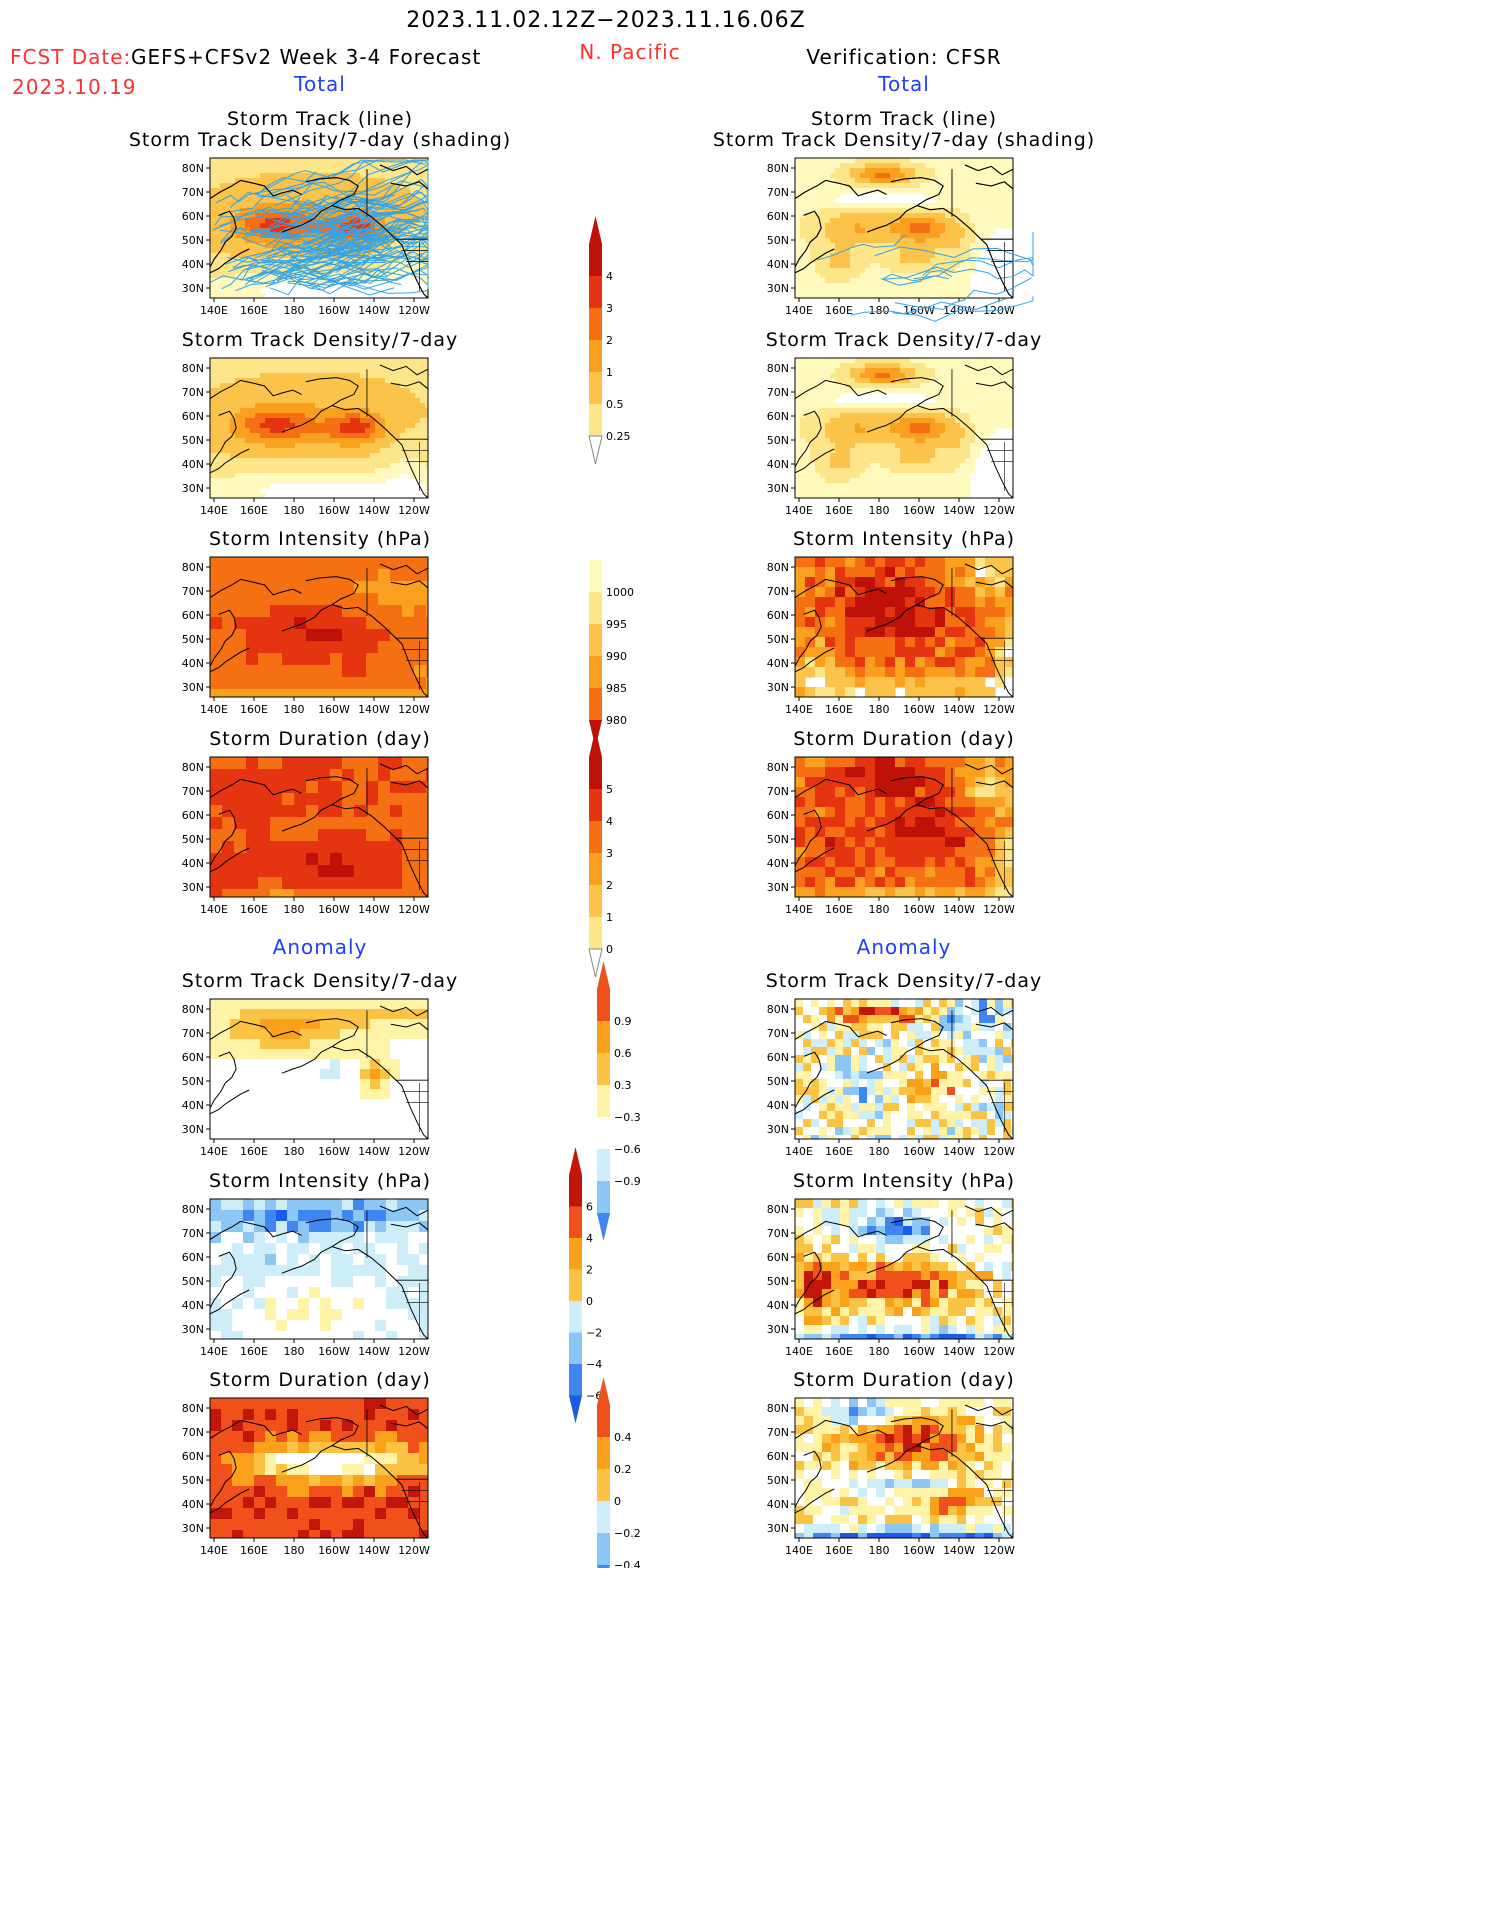  What do you see at coordinates (627, 1563) in the screenshot?
I see `colorbar-label: −0.4` at bounding box center [627, 1563].